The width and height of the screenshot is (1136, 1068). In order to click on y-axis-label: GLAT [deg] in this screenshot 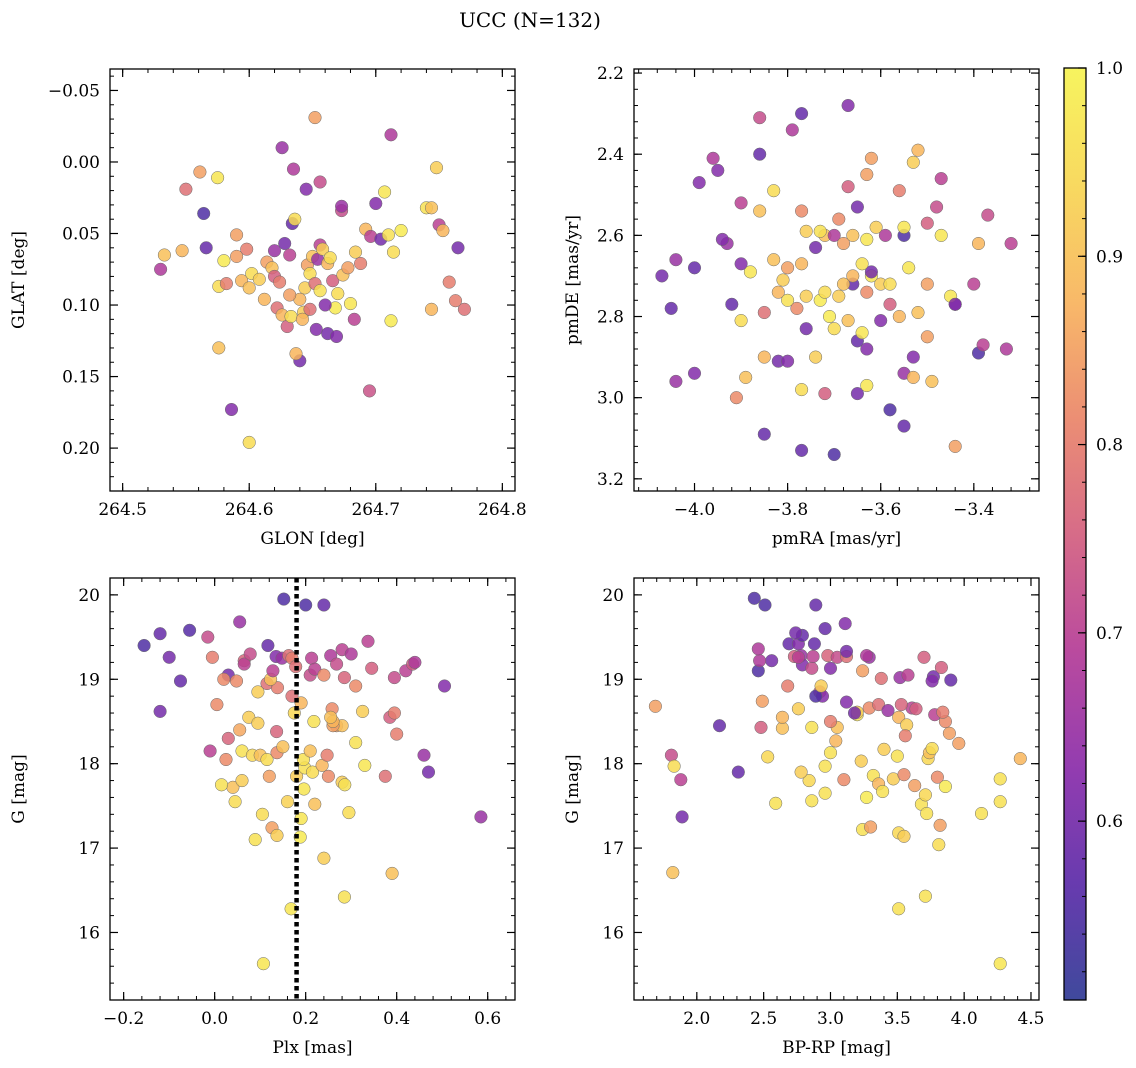, I will do `click(19, 280)`.